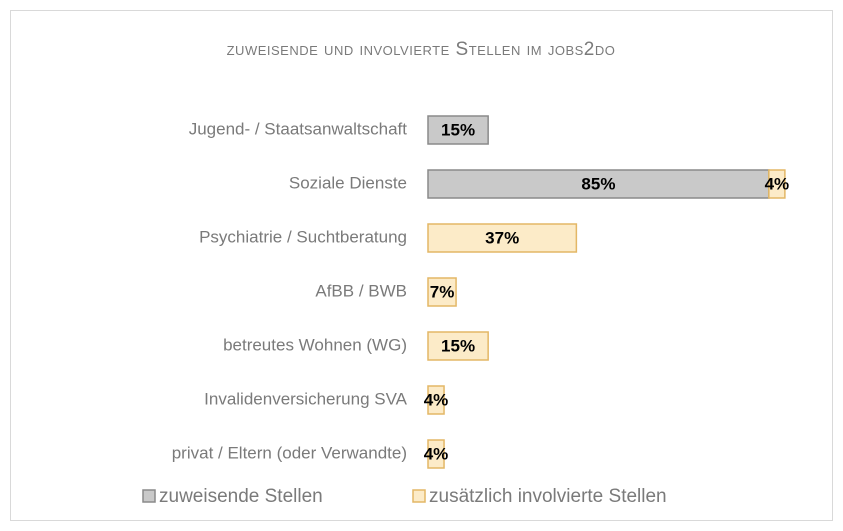  What do you see at coordinates (303, 236) in the screenshot?
I see `category-label: Psychiatrie / Suchtberatung` at bounding box center [303, 236].